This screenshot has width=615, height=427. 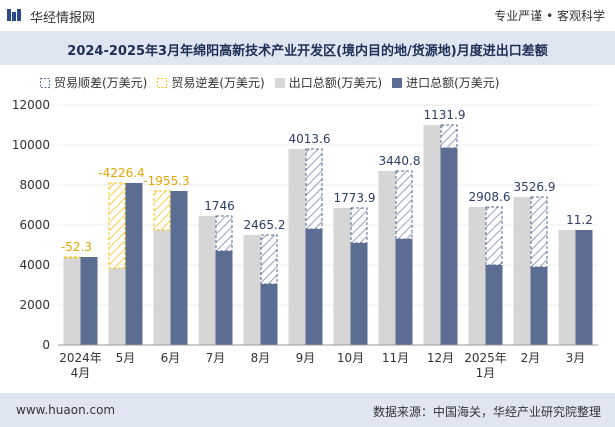 I want to click on legend-item-surplus: 贸易顺差(万美元), so click(x=93, y=82).